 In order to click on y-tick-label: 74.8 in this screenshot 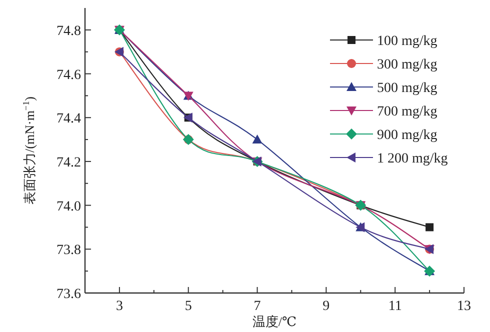, I will do `click(68, 31)`.